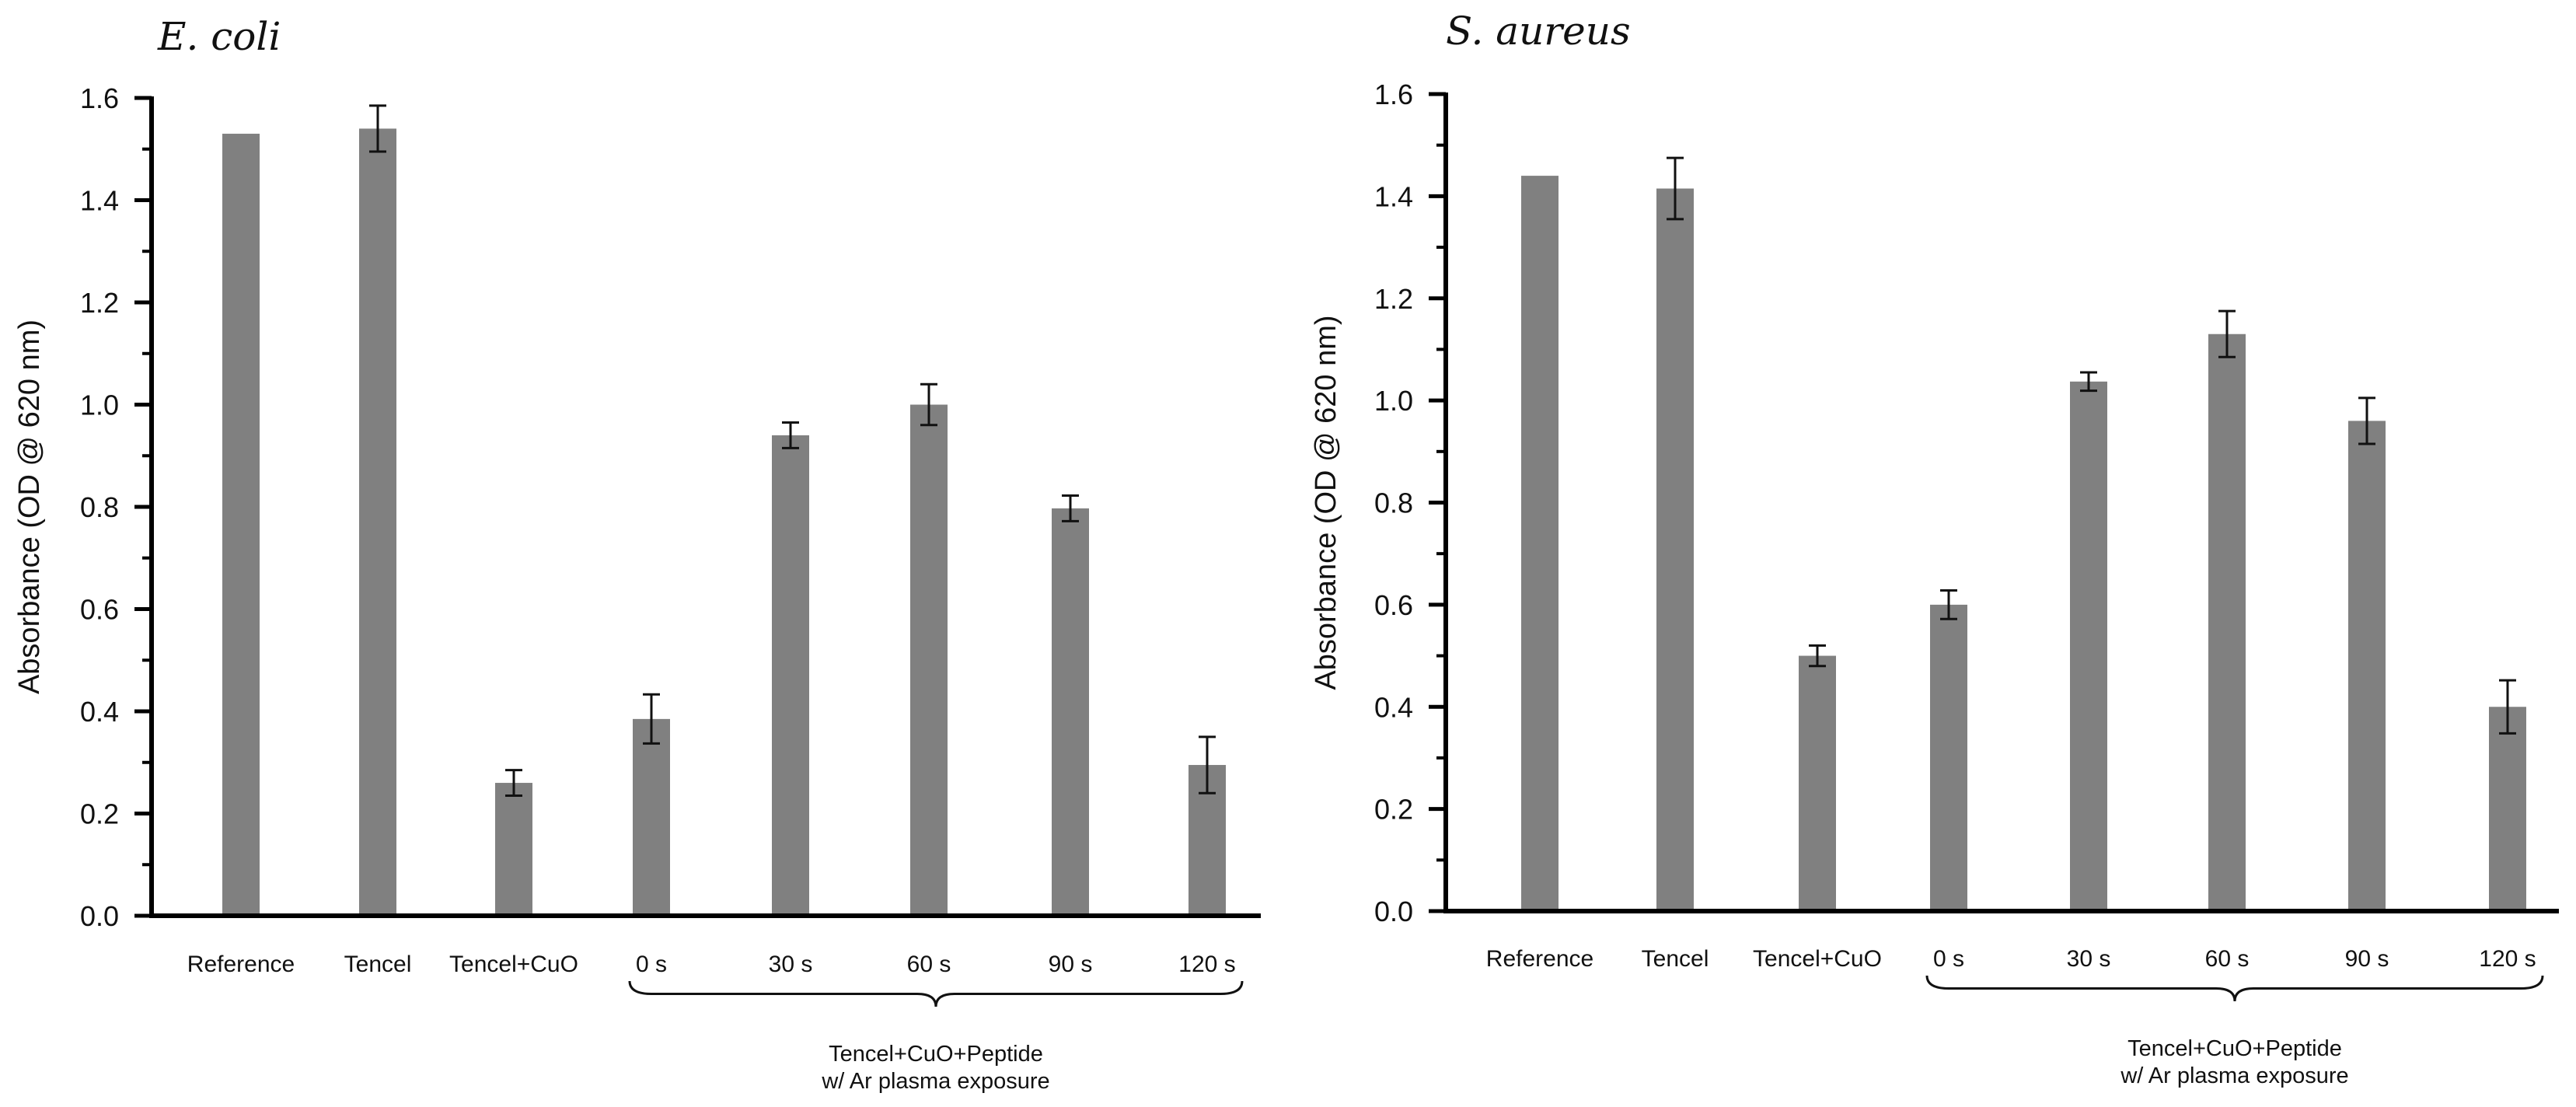 The height and width of the screenshot is (1107, 2576). What do you see at coordinates (219, 36) in the screenshot?
I see `chart-title: E. coli` at bounding box center [219, 36].